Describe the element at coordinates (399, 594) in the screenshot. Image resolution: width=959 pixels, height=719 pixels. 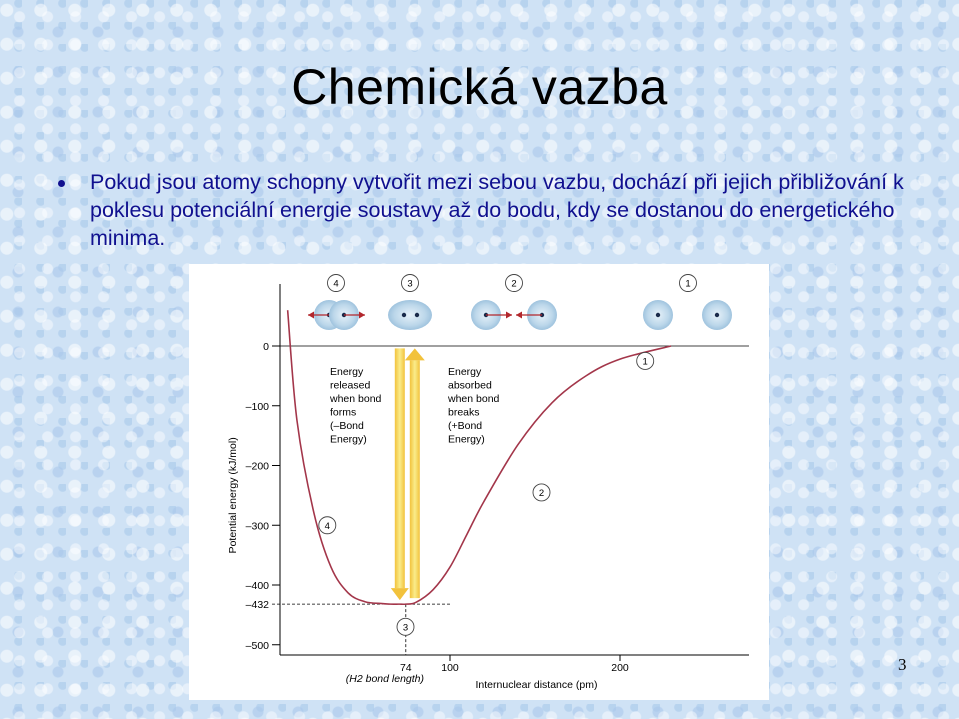
I see `released-arrow-head` at that location.